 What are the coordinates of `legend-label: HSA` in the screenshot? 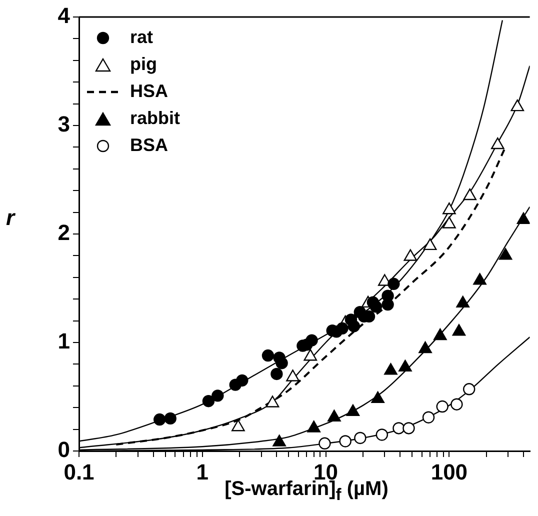 It's located at (149, 91).